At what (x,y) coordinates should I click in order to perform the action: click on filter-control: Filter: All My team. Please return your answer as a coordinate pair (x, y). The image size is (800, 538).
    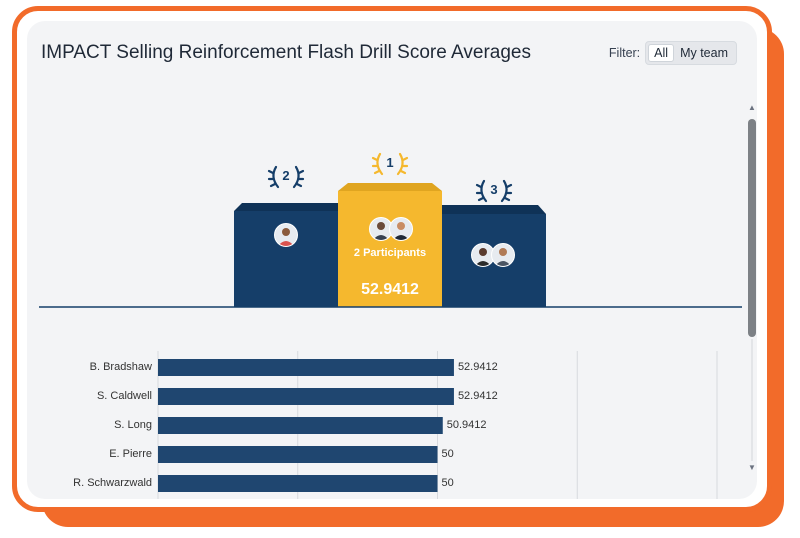
    Looking at the image, I should click on (673, 53).